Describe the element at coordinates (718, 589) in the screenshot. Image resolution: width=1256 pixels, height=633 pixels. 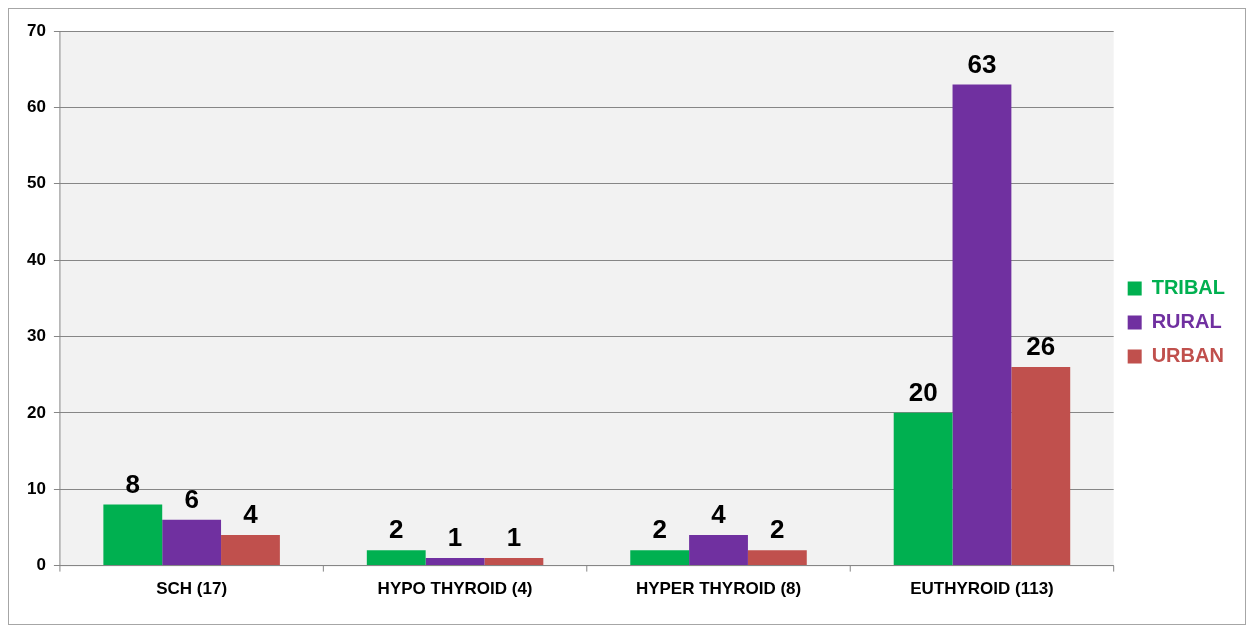
I see `x-tick-label: HYPER THYROID (8)` at that location.